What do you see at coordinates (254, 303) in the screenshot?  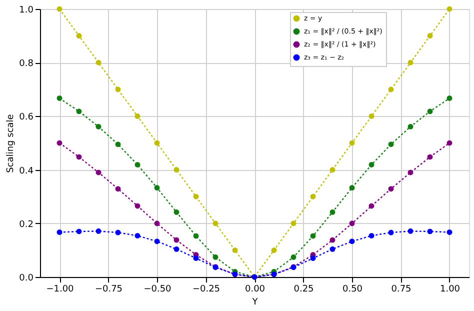 I see `x-axis-title: Y` at bounding box center [254, 303].